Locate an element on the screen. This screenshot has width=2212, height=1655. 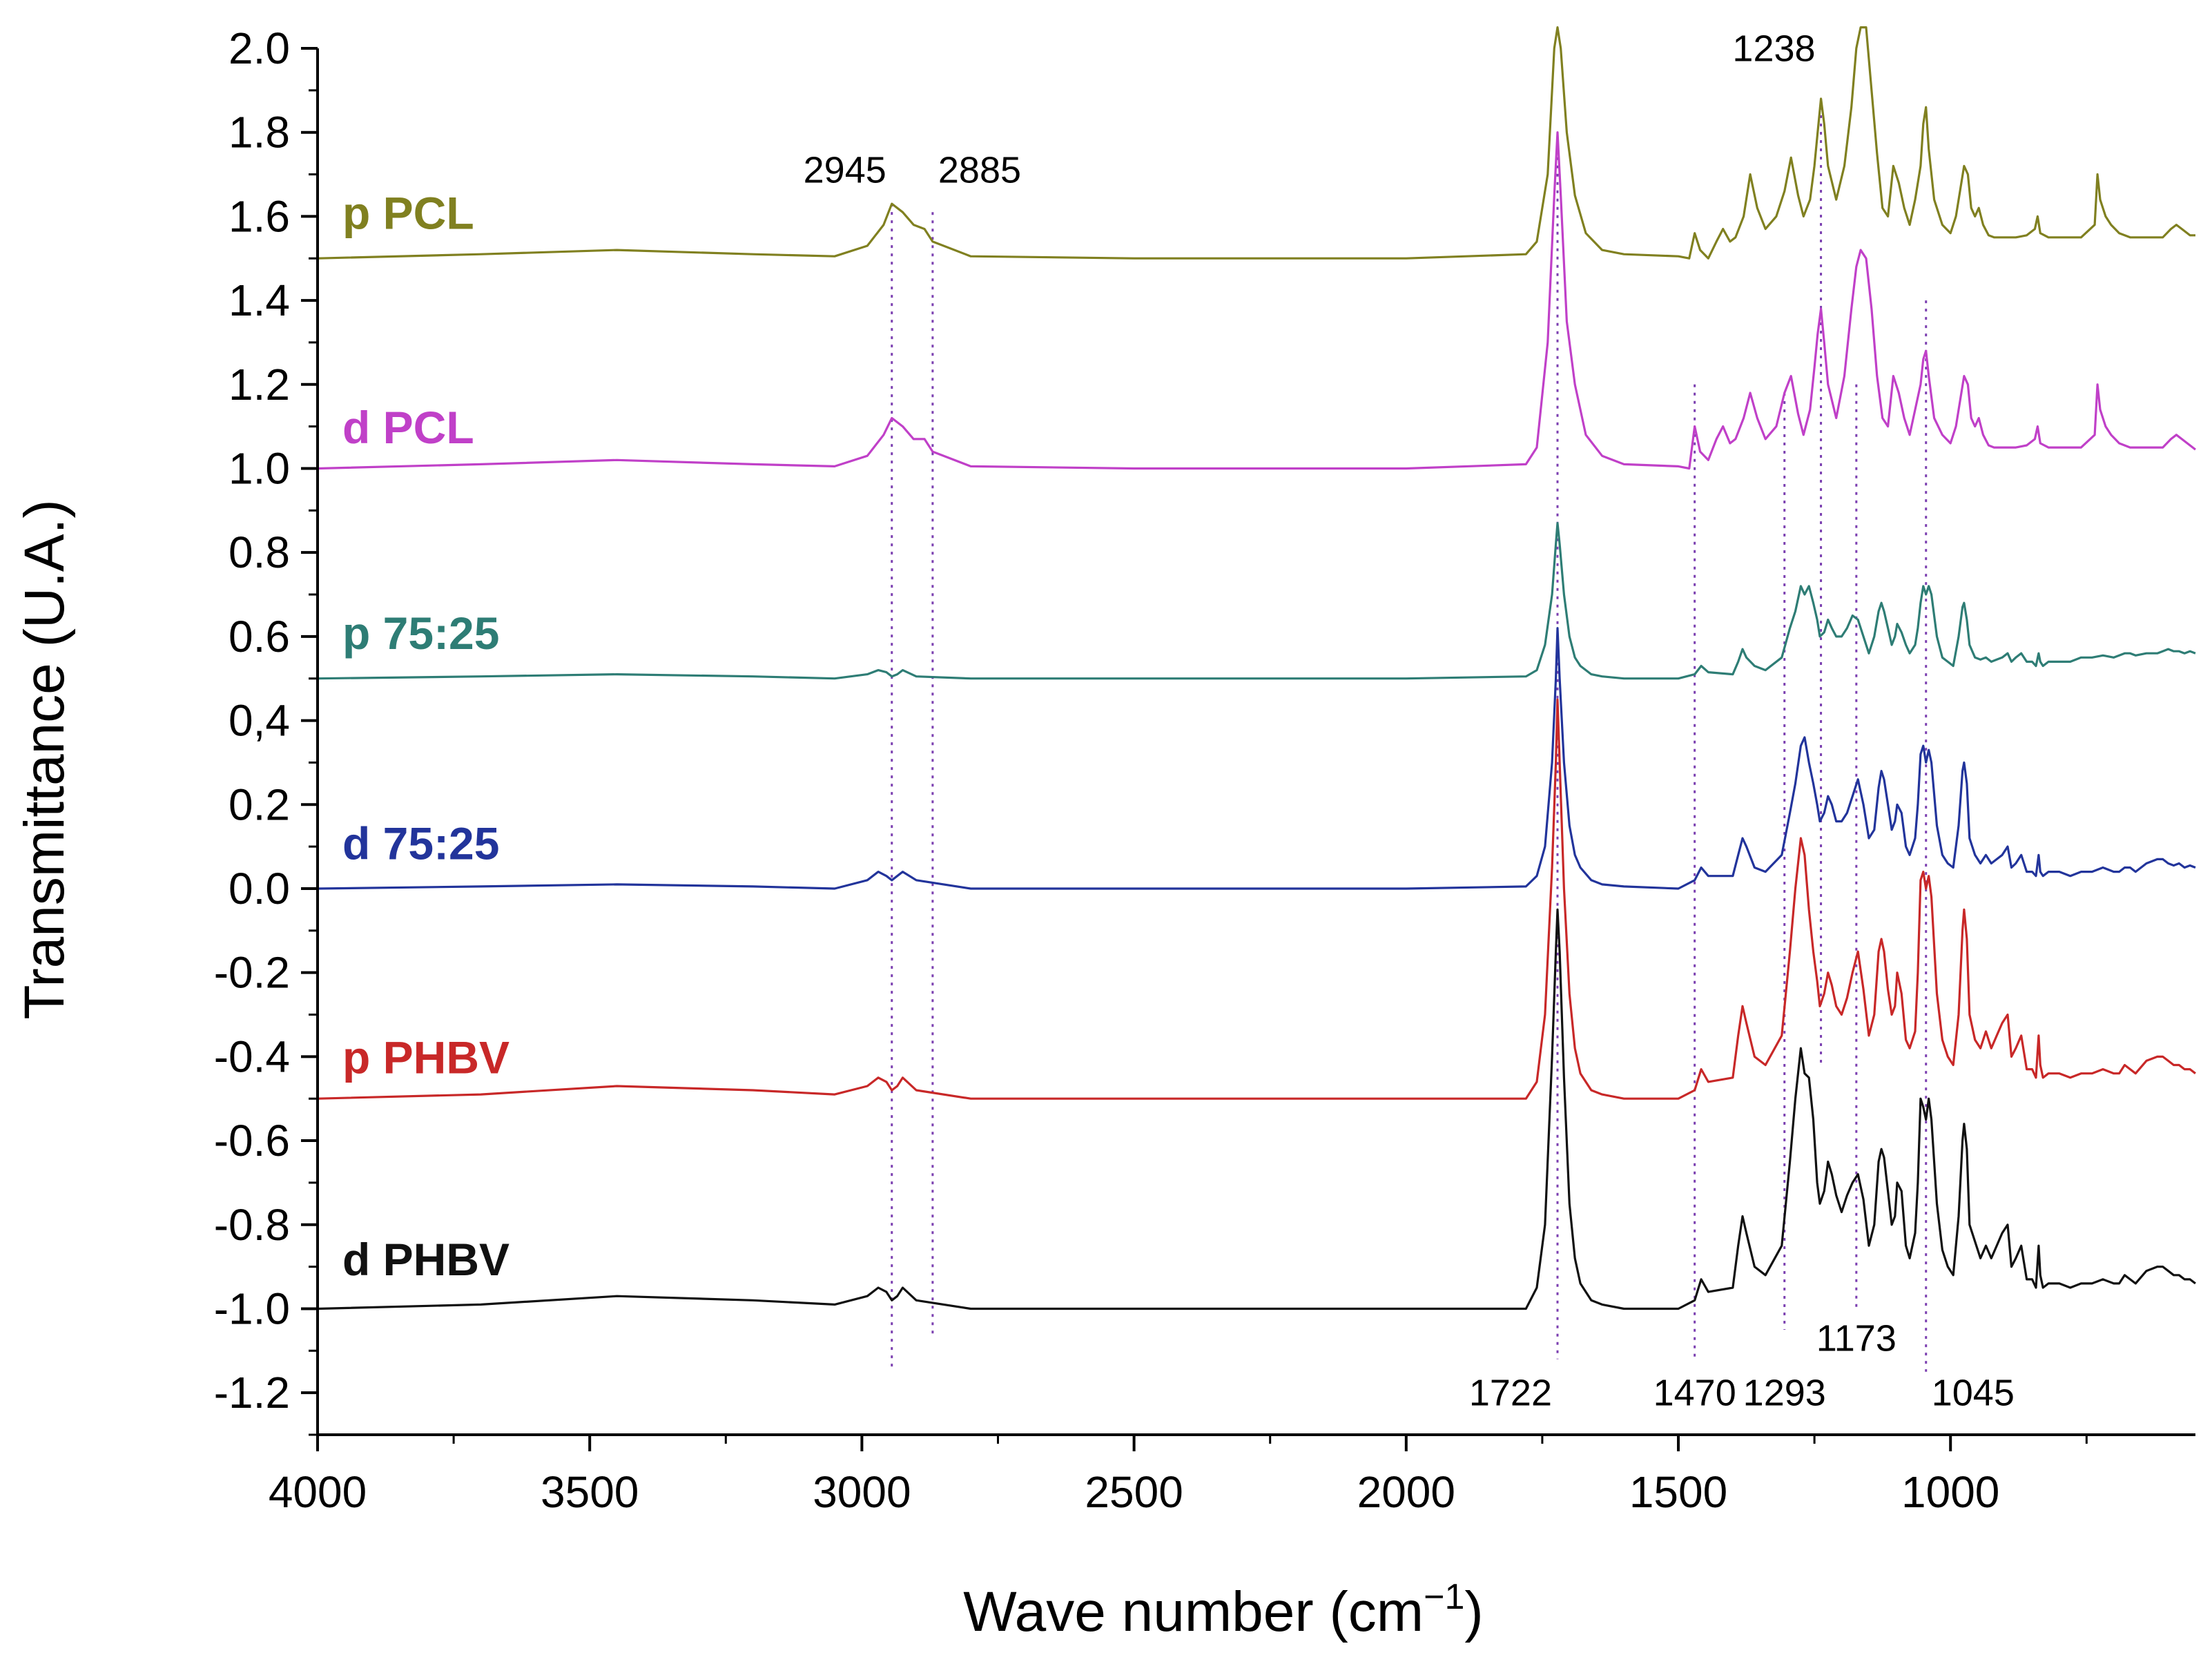
x-tick-label: 2000 is located at coordinates (1406, 1492).